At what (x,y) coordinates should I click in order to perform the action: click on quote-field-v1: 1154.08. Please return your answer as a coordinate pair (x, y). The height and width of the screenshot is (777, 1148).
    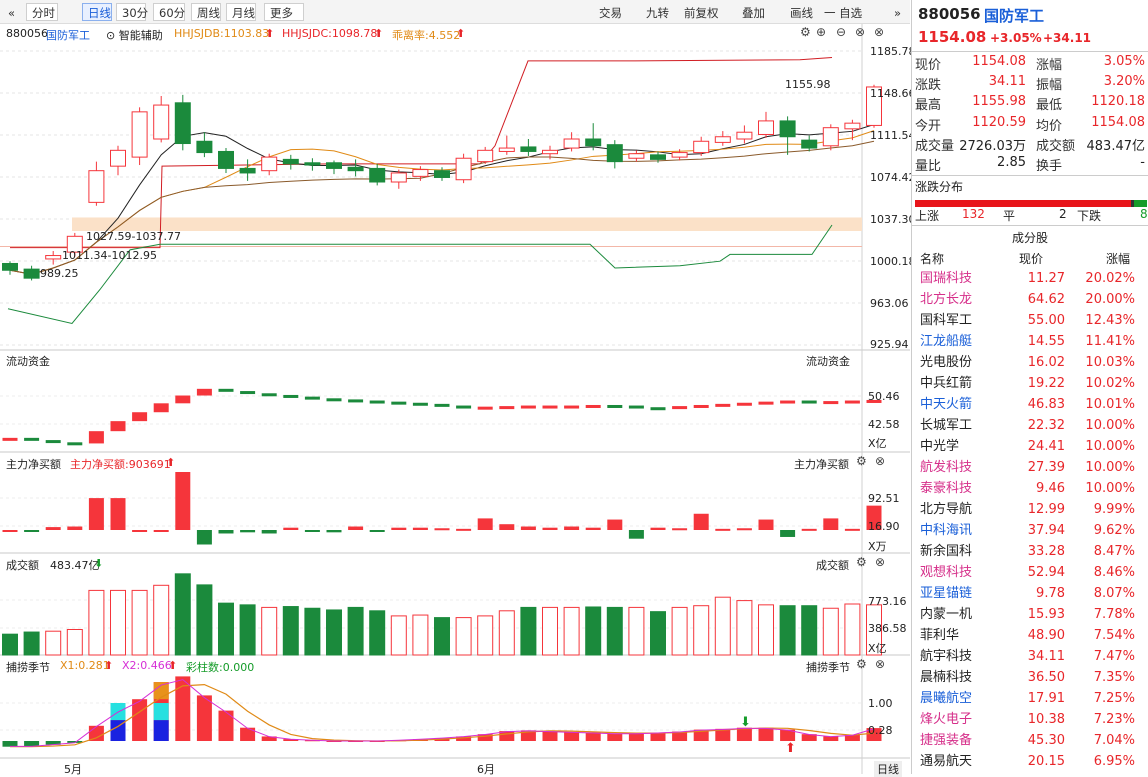
    Looking at the image, I should click on (999, 61).